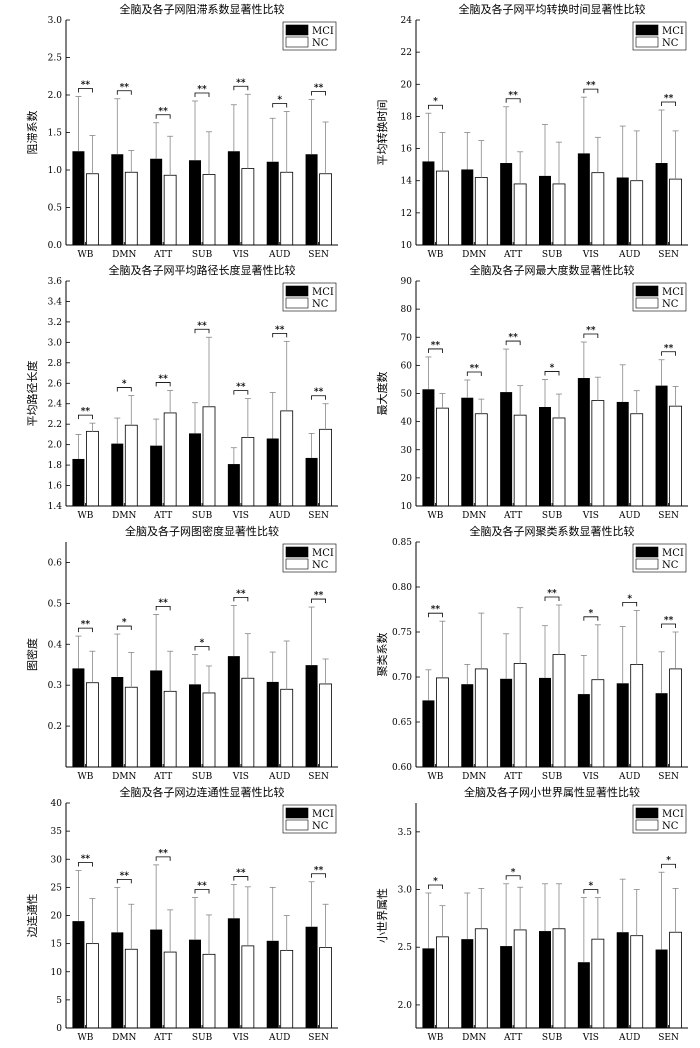  What do you see at coordinates (382, 394) in the screenshot?
I see `y-axis-label: 最大度数` at bounding box center [382, 394].